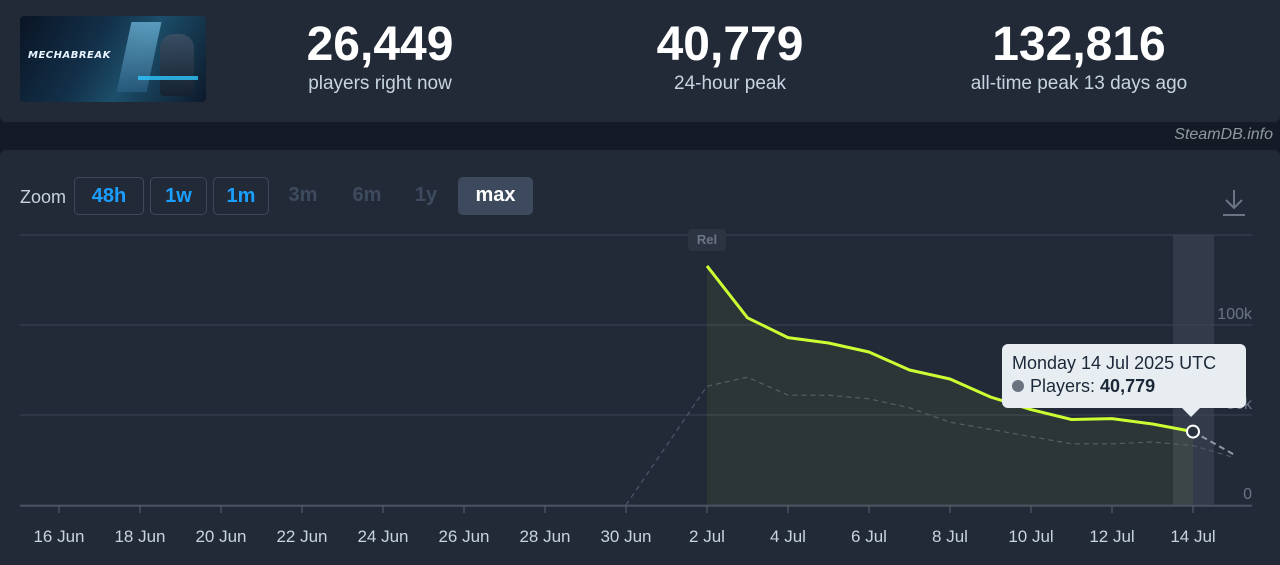 This screenshot has width=1280, height=565. What do you see at coordinates (730, 83) in the screenshot?
I see `stat-label: 24-hour peak` at bounding box center [730, 83].